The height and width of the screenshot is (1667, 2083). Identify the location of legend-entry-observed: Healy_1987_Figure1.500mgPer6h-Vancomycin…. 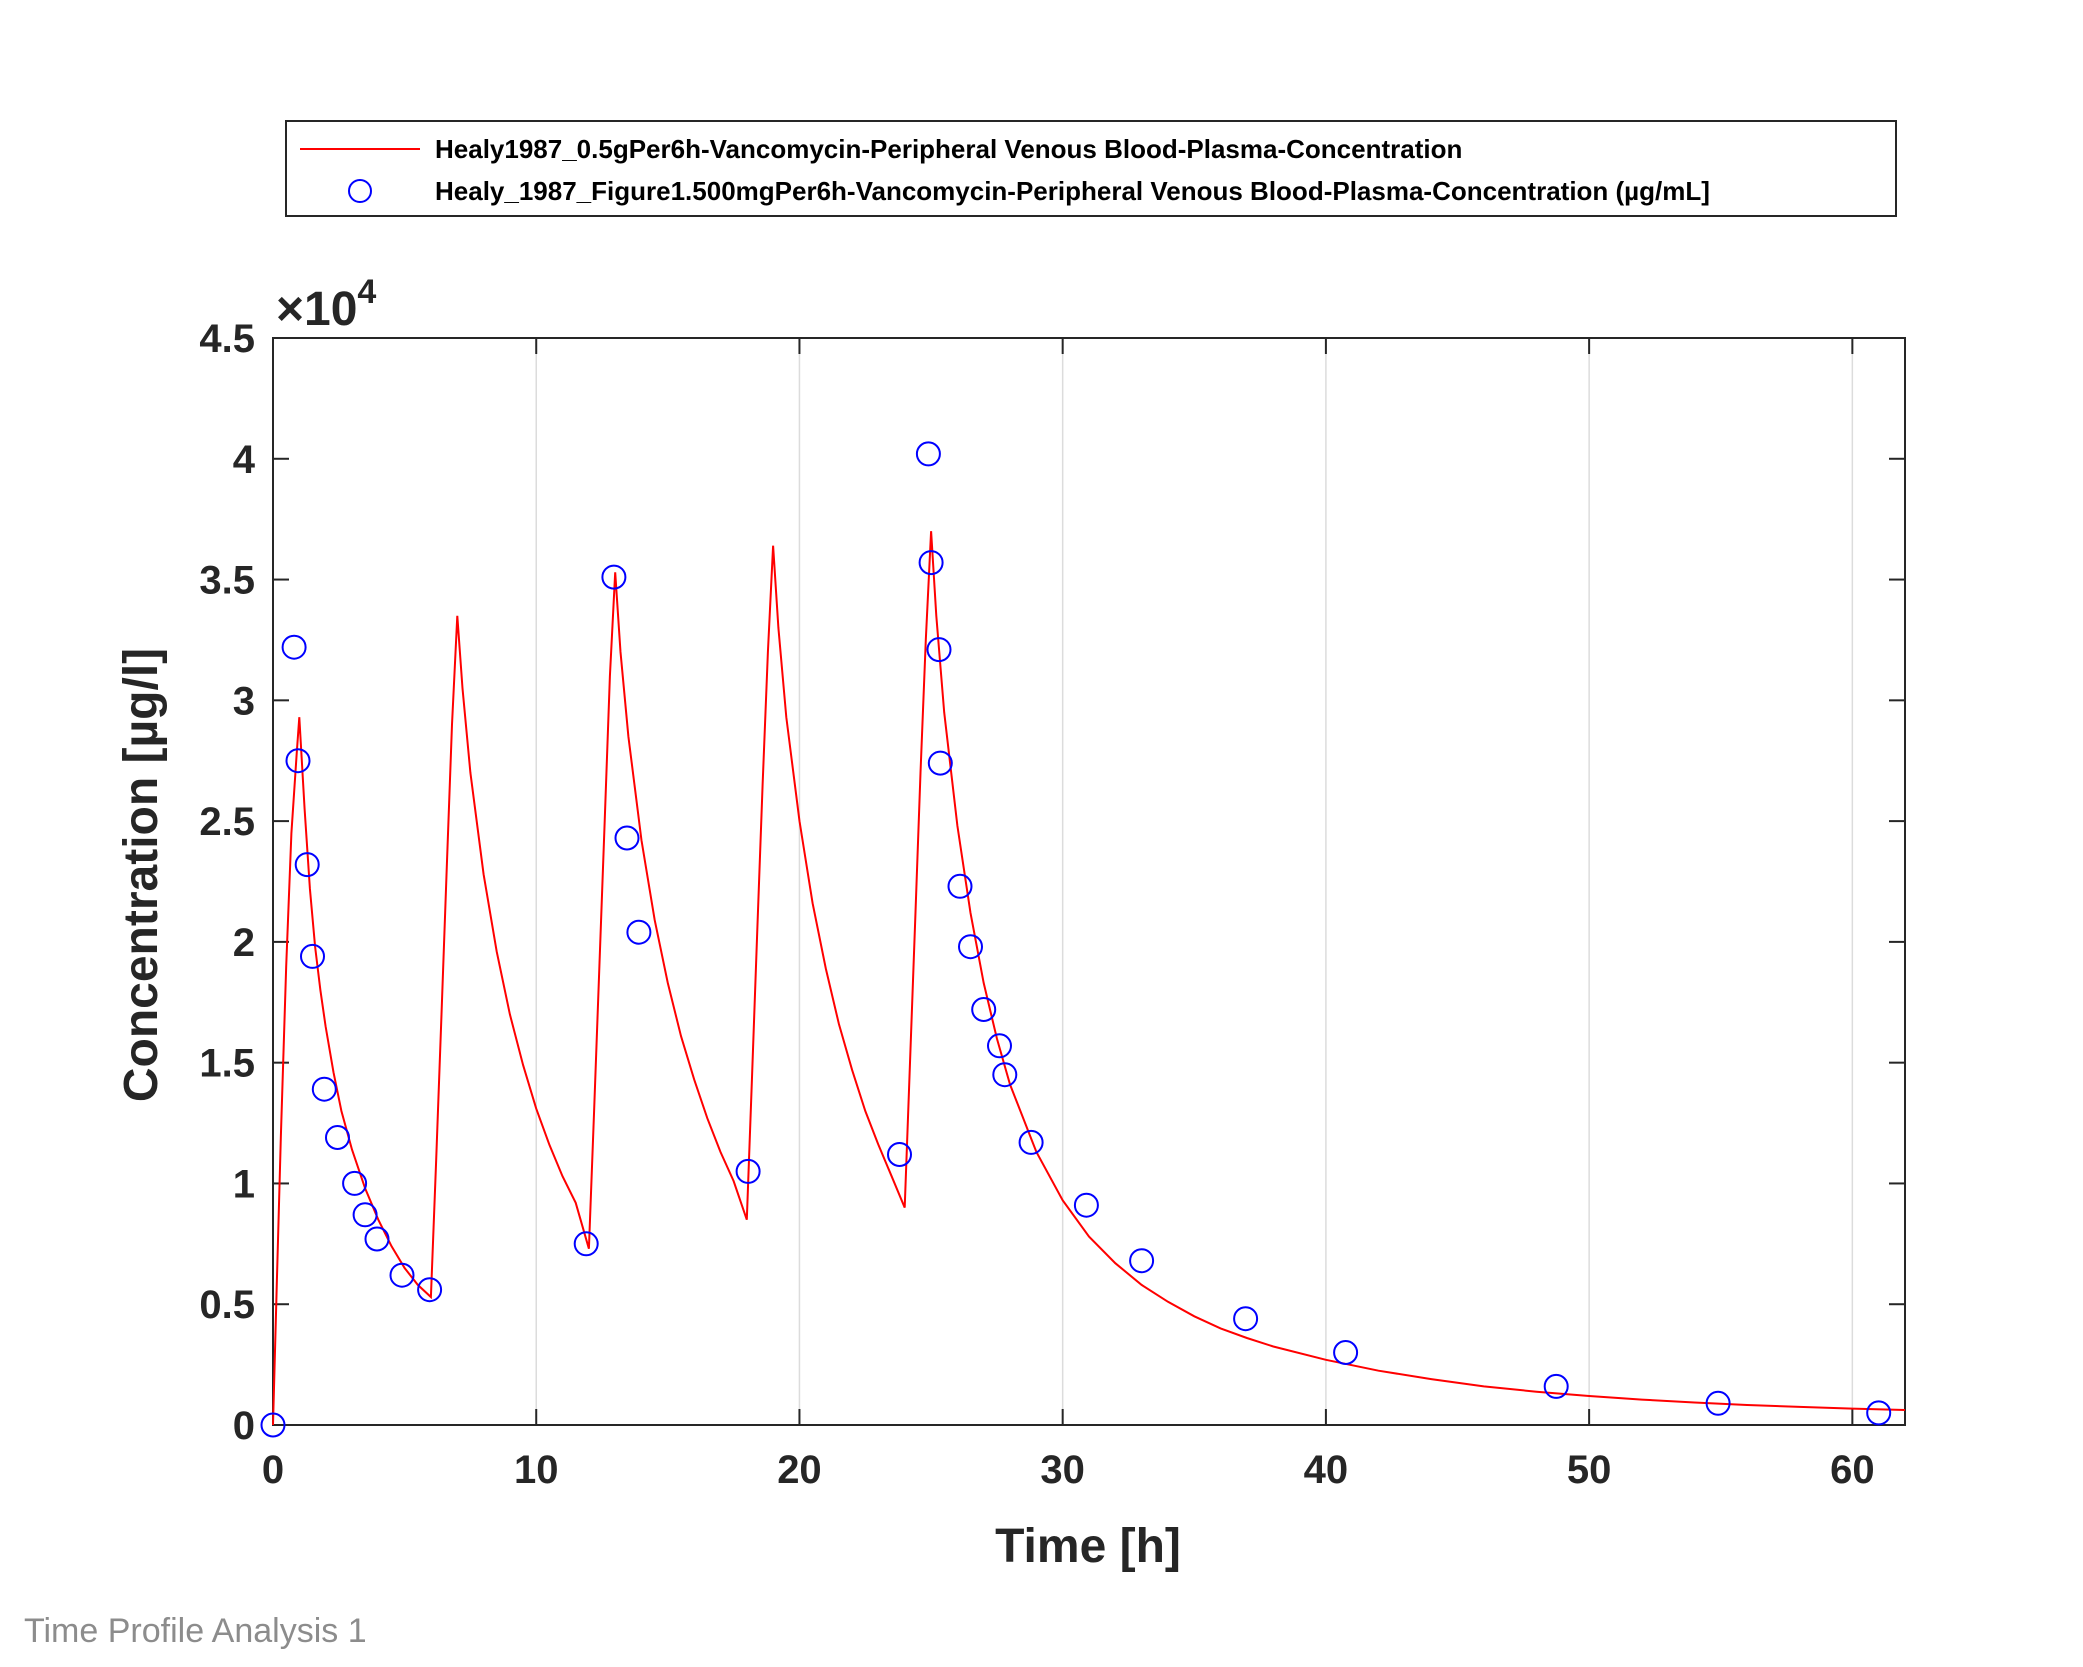
(1072, 191).